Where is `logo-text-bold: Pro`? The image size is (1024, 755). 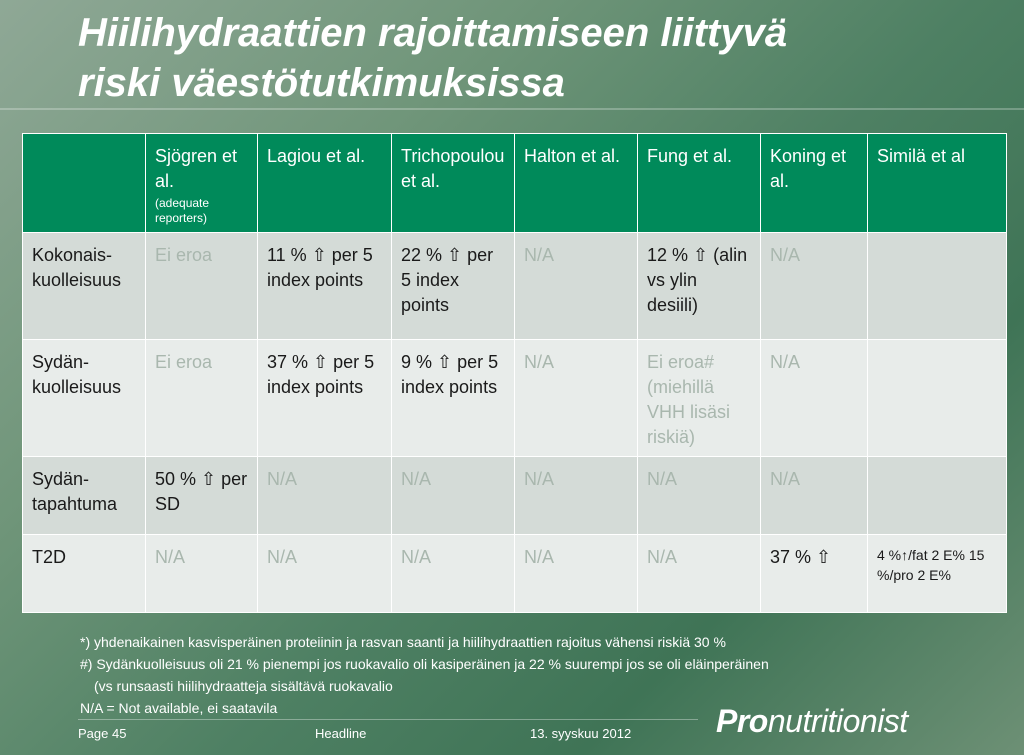
logo-text-bold: Pro is located at coordinates (742, 721).